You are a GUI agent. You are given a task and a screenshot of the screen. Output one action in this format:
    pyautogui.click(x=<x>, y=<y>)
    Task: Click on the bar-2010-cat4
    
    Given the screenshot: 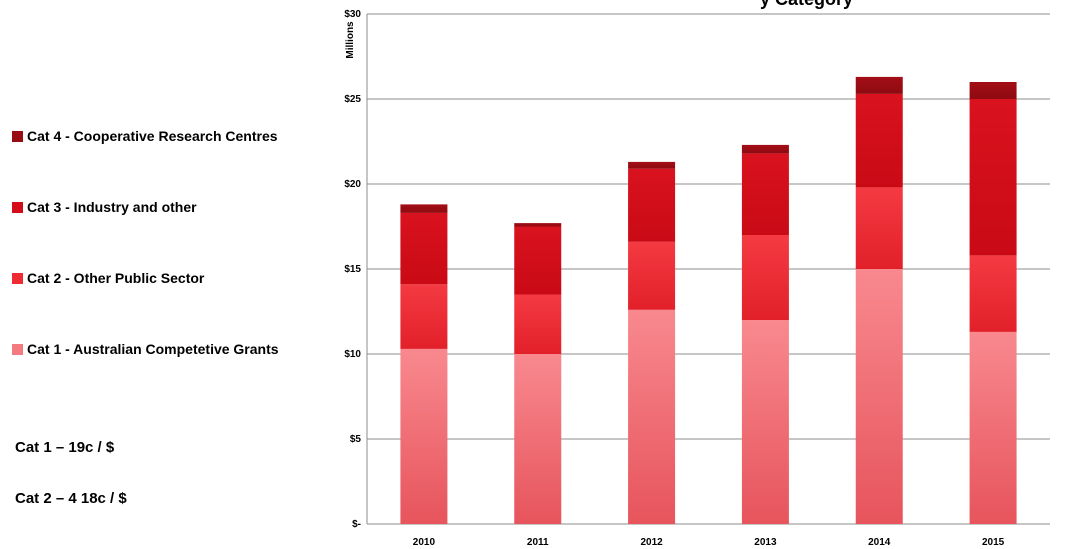 What is the action you would take?
    pyautogui.click(x=424, y=208)
    